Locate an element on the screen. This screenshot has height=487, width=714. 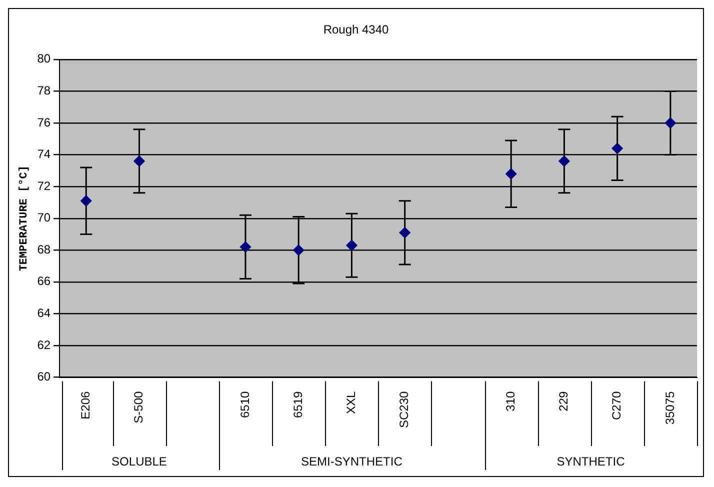
y-tick-label: 62 is located at coordinates (44, 345).